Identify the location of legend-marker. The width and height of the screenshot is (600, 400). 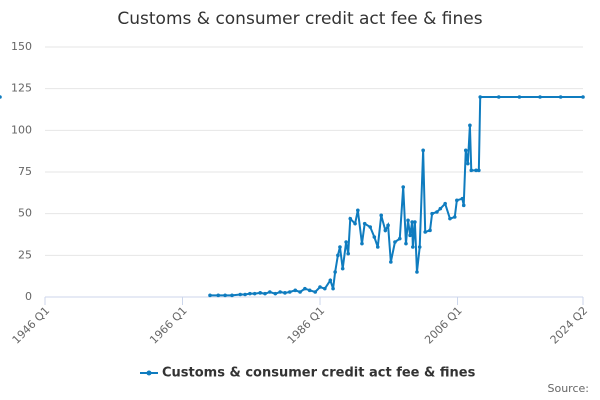
(149, 373).